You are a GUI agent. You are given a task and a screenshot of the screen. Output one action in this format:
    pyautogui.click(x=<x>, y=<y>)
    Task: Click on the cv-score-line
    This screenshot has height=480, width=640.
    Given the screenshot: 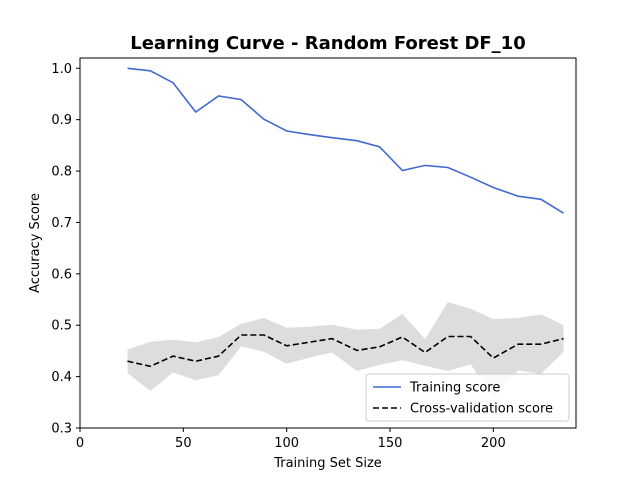 What is the action you would take?
    pyautogui.click(x=345, y=351)
    